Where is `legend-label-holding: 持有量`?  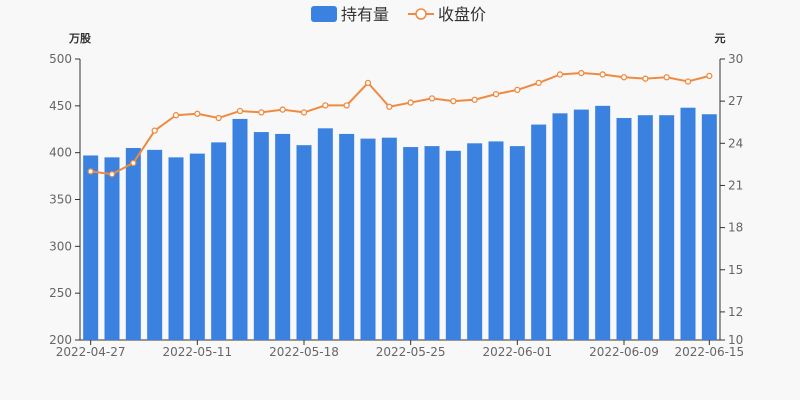 legend-label-holding: 持有量 is located at coordinates (365, 14).